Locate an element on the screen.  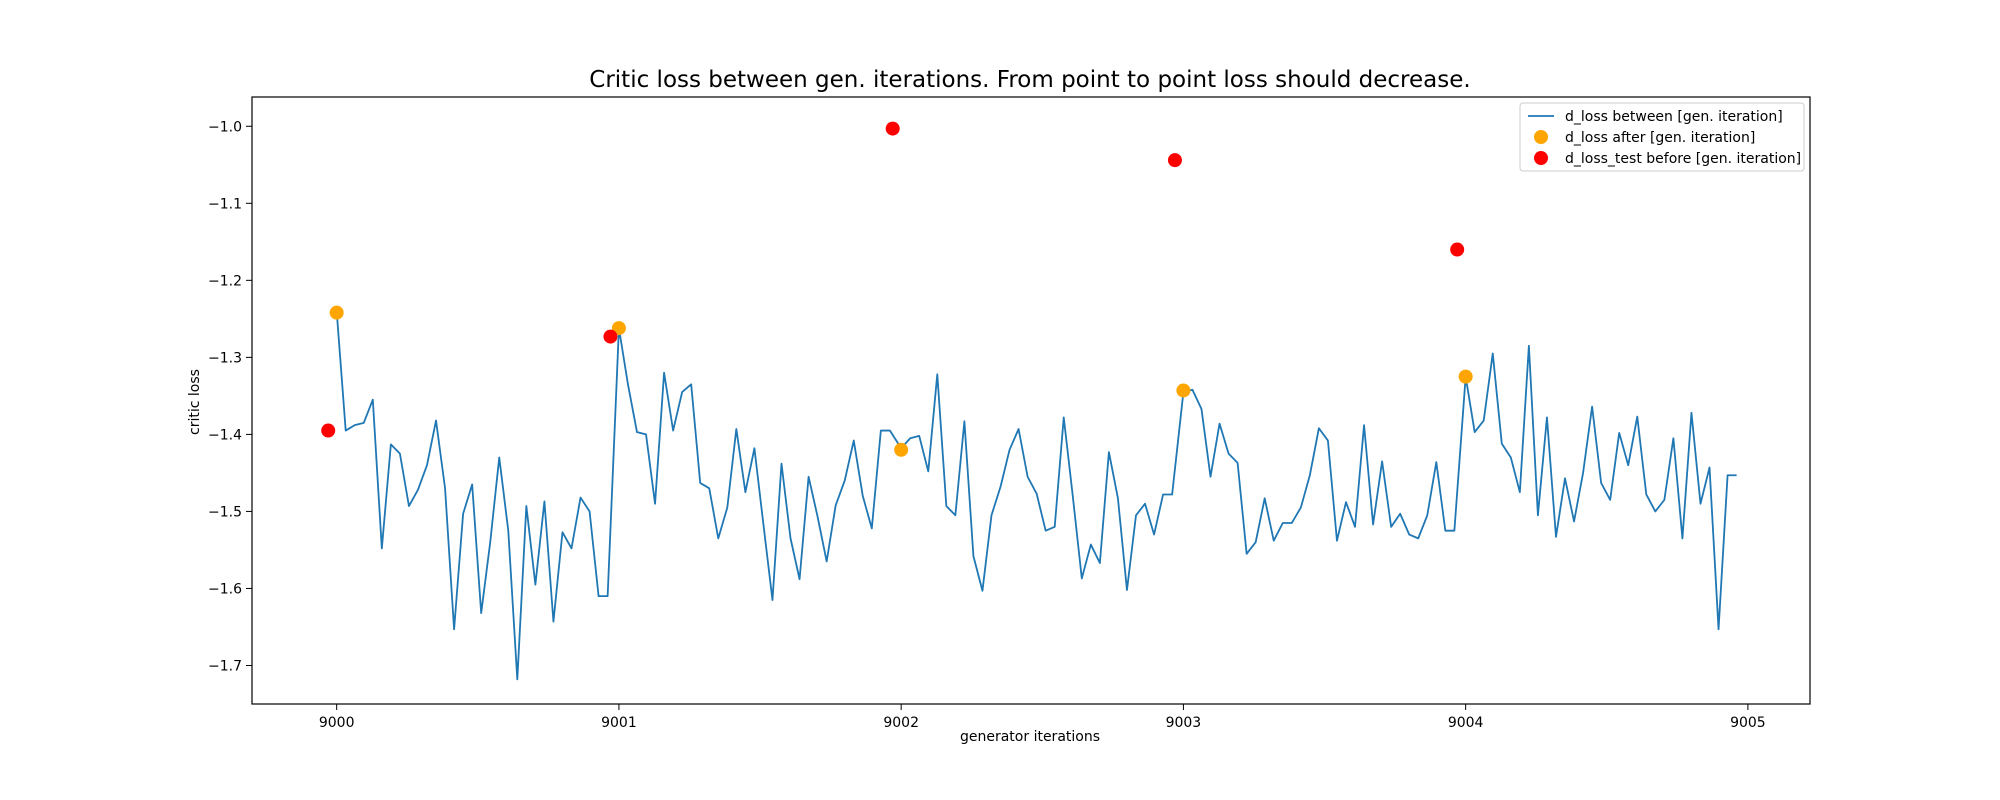
y-tick-label: −1.6 is located at coordinates (225, 589).